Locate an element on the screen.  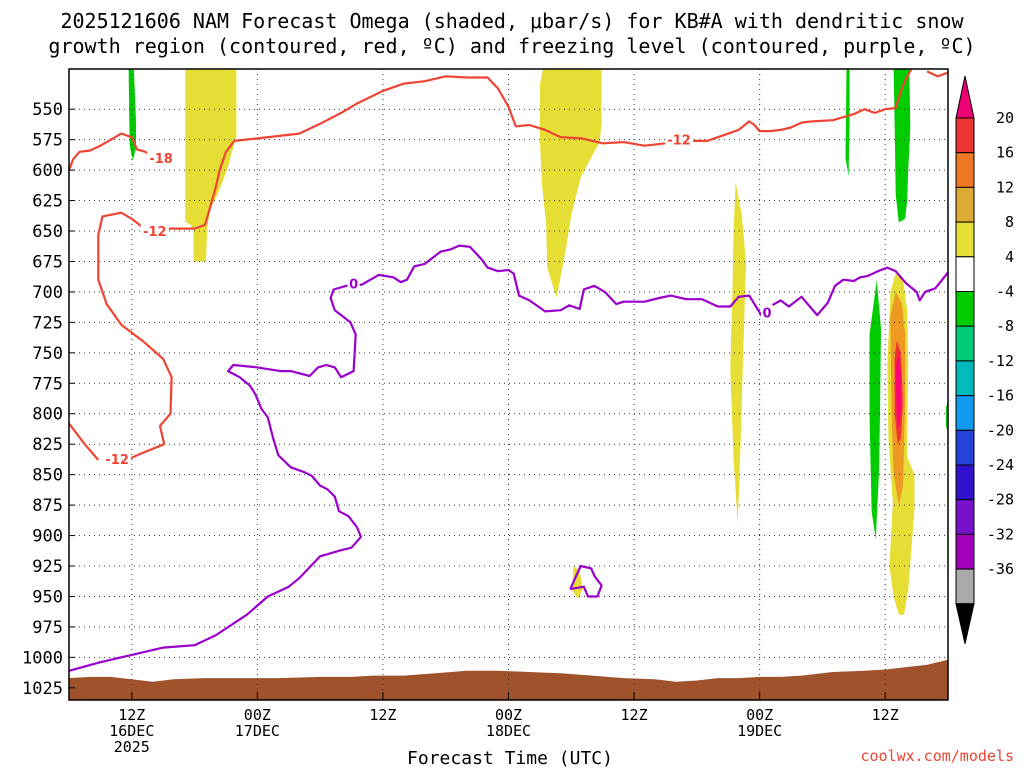
contour-label-minus12-2-text: -12 is located at coordinates (117, 460).